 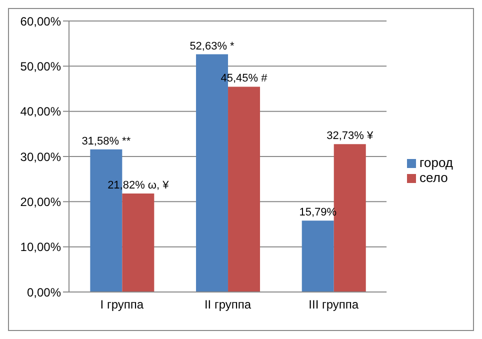 I want to click on x-tick-label: I группа, so click(x=122, y=305).